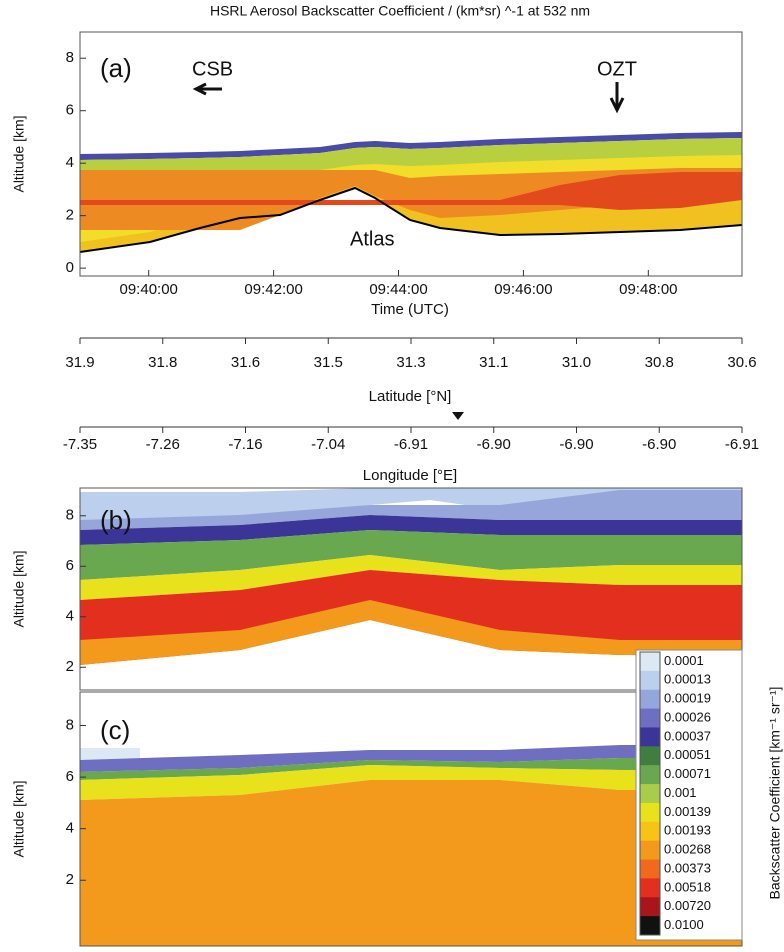  What do you see at coordinates (687, 849) in the screenshot?
I see `colorbar-label: 0.00268` at bounding box center [687, 849].